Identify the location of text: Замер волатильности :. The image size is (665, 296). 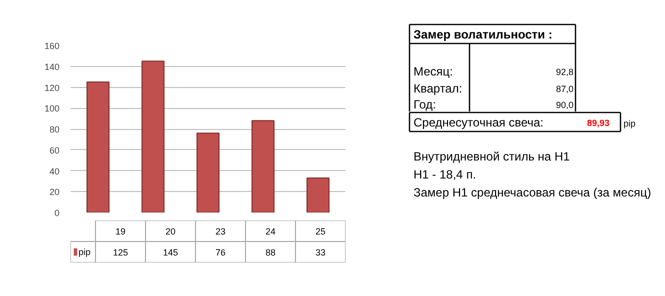
(483, 35).